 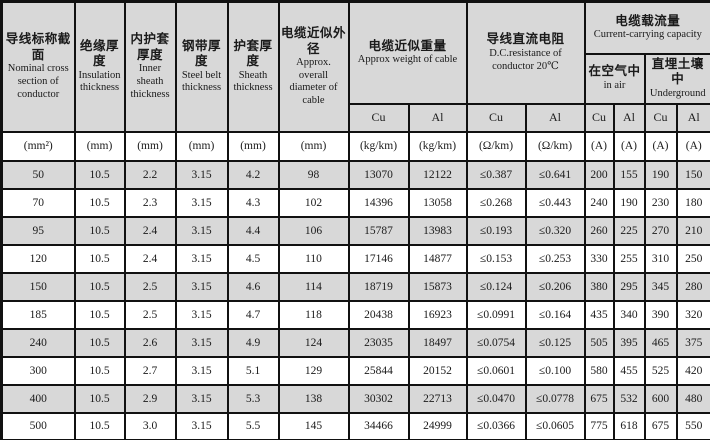 I want to click on header-en-label: D.C.resistance of conductor 20℃, so click(x=525, y=59).